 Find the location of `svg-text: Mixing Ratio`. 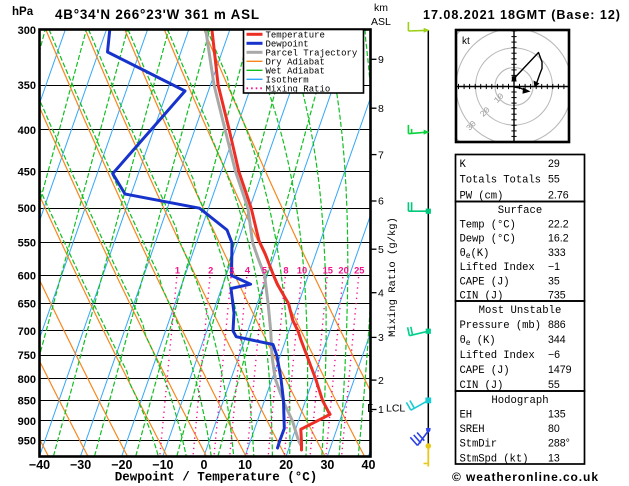

svg-text: Mixing Ratio is located at coordinates (298, 90).